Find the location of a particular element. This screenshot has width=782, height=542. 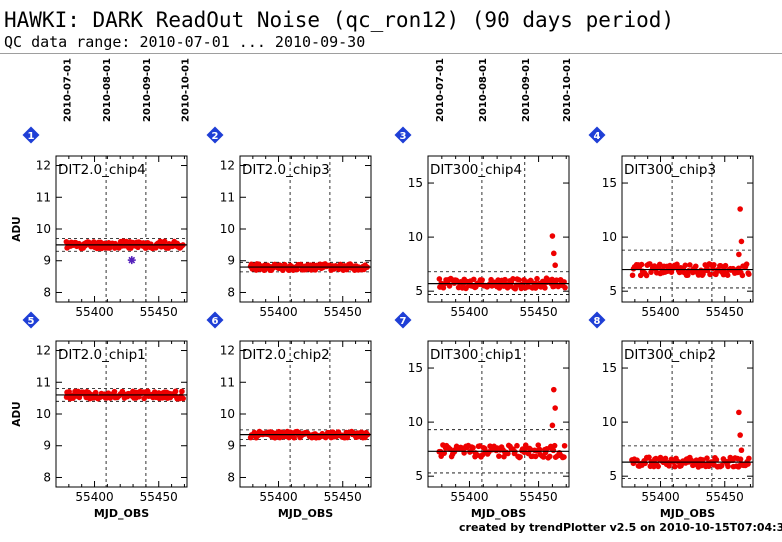

panel-badge-number: 5 is located at coordinates (31, 321).